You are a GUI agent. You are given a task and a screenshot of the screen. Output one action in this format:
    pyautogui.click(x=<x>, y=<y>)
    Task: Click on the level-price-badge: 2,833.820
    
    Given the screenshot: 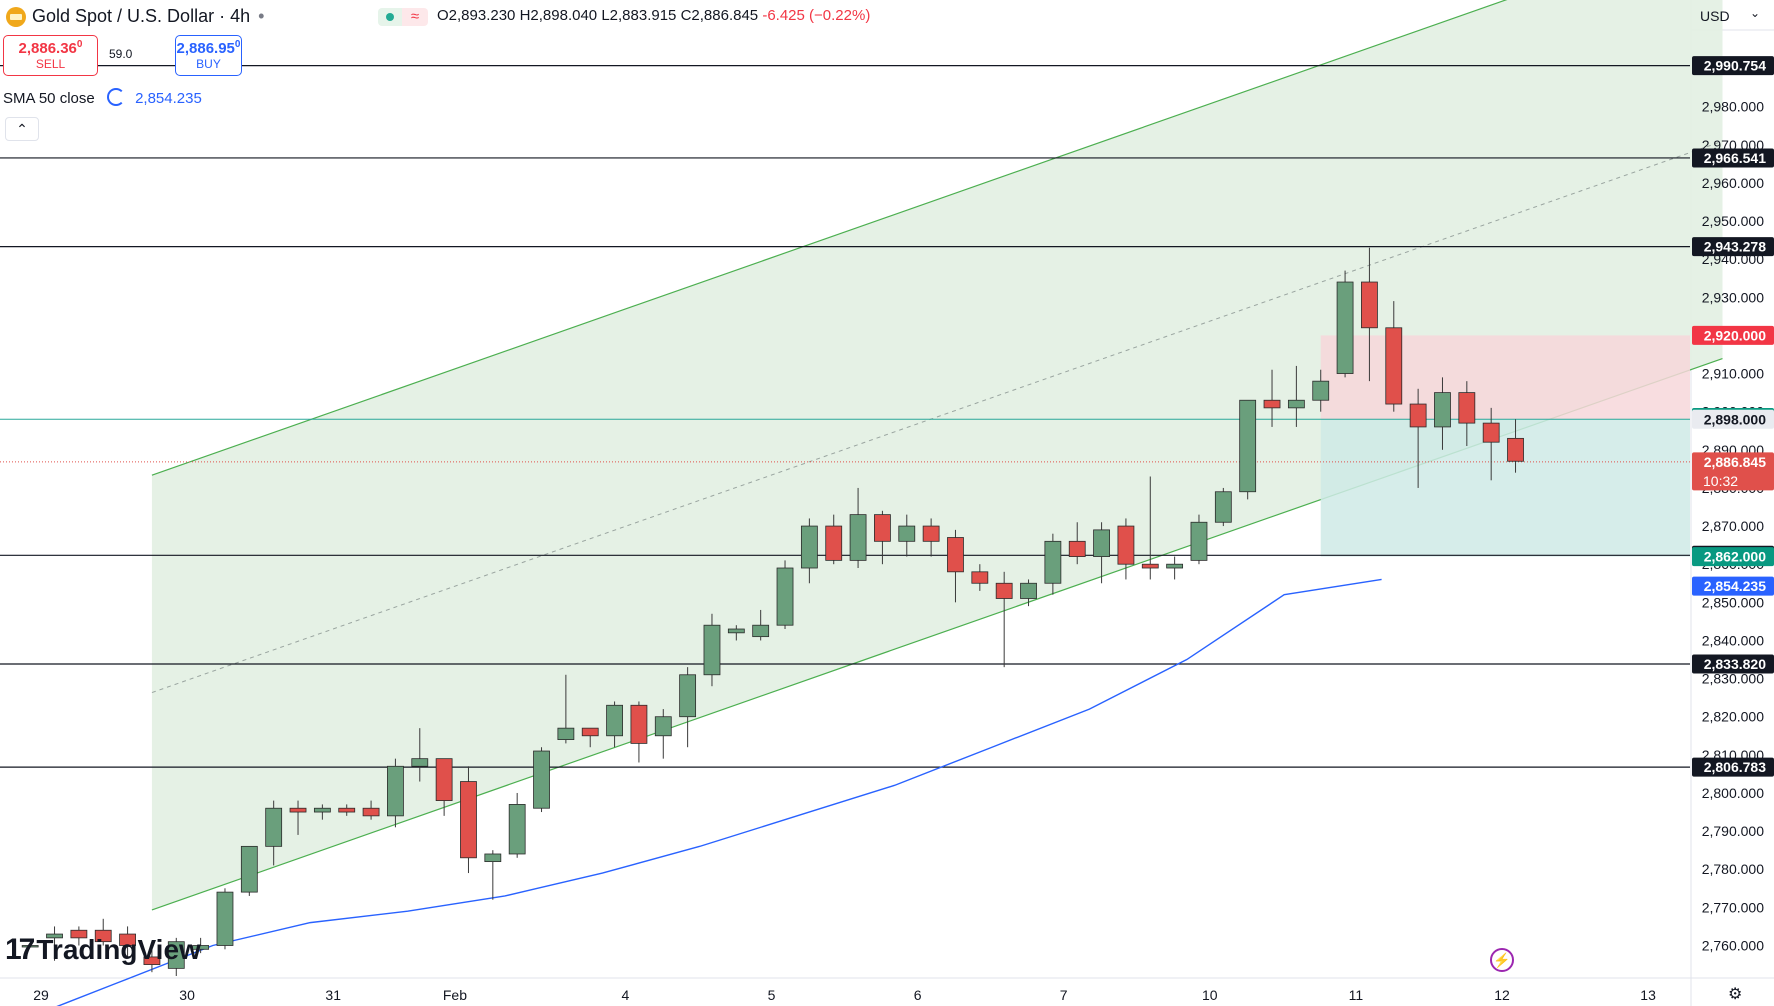 What is the action you would take?
    pyautogui.click(x=1735, y=664)
    